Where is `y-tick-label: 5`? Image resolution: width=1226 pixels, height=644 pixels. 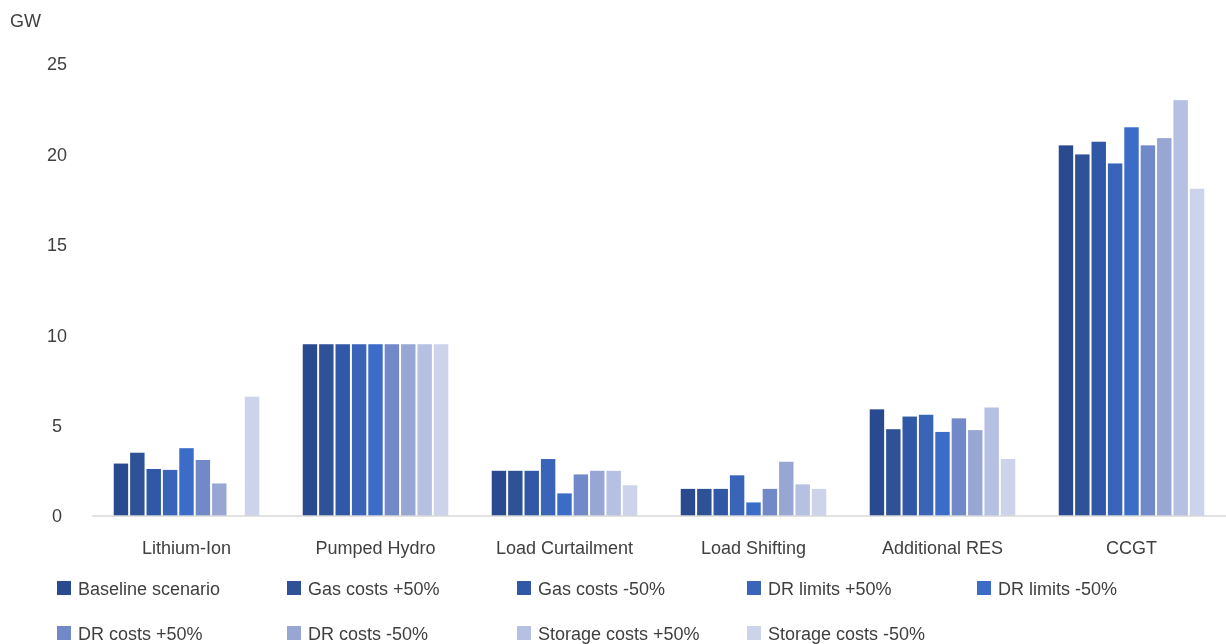
y-tick-label: 5 is located at coordinates (57, 425).